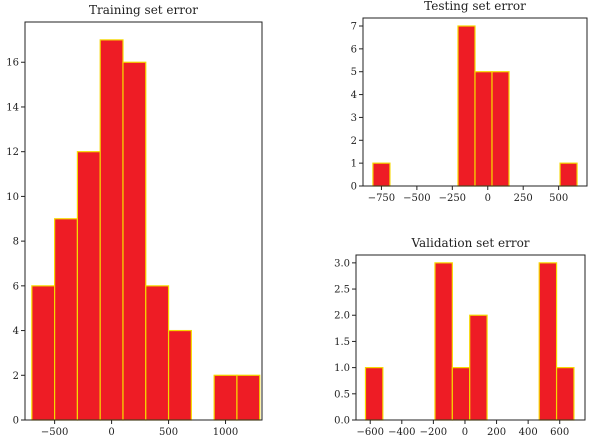  I want to click on x-tick-label: −400, so click(401, 432).